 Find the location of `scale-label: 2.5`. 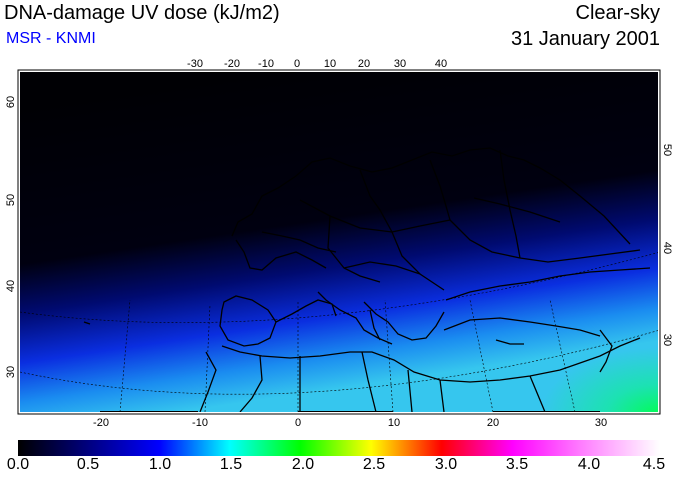

scale-label: 2.5 is located at coordinates (374, 464).